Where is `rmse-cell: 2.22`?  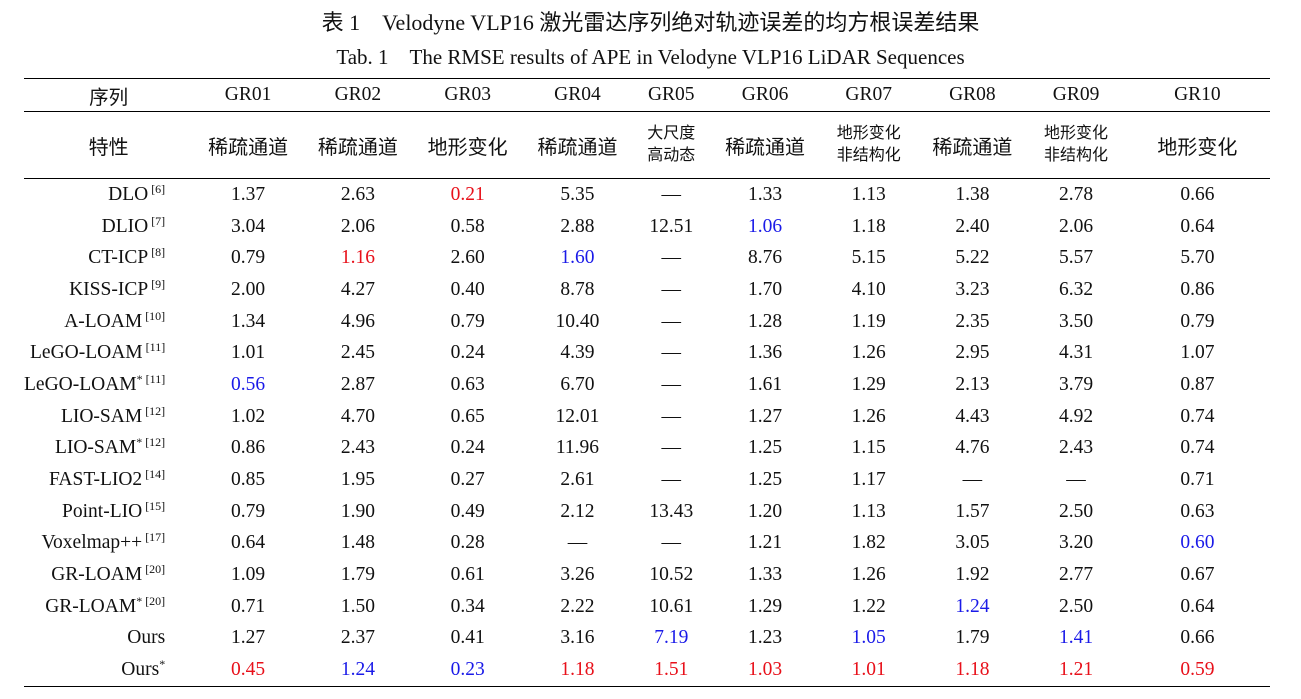
rmse-cell: 2.22 is located at coordinates (577, 606).